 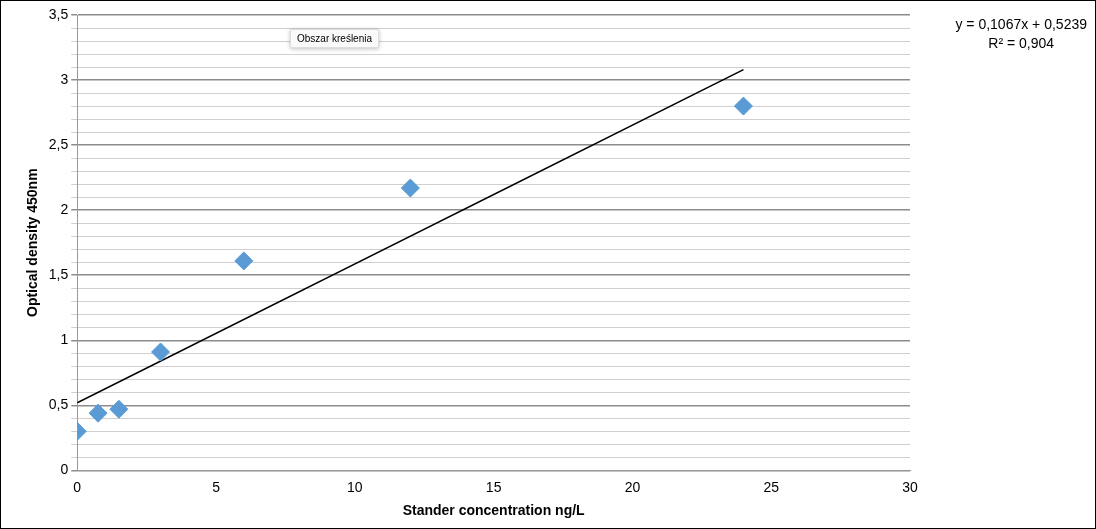 I want to click on annotation: Obszar kreślenia, so click(x=335, y=38).